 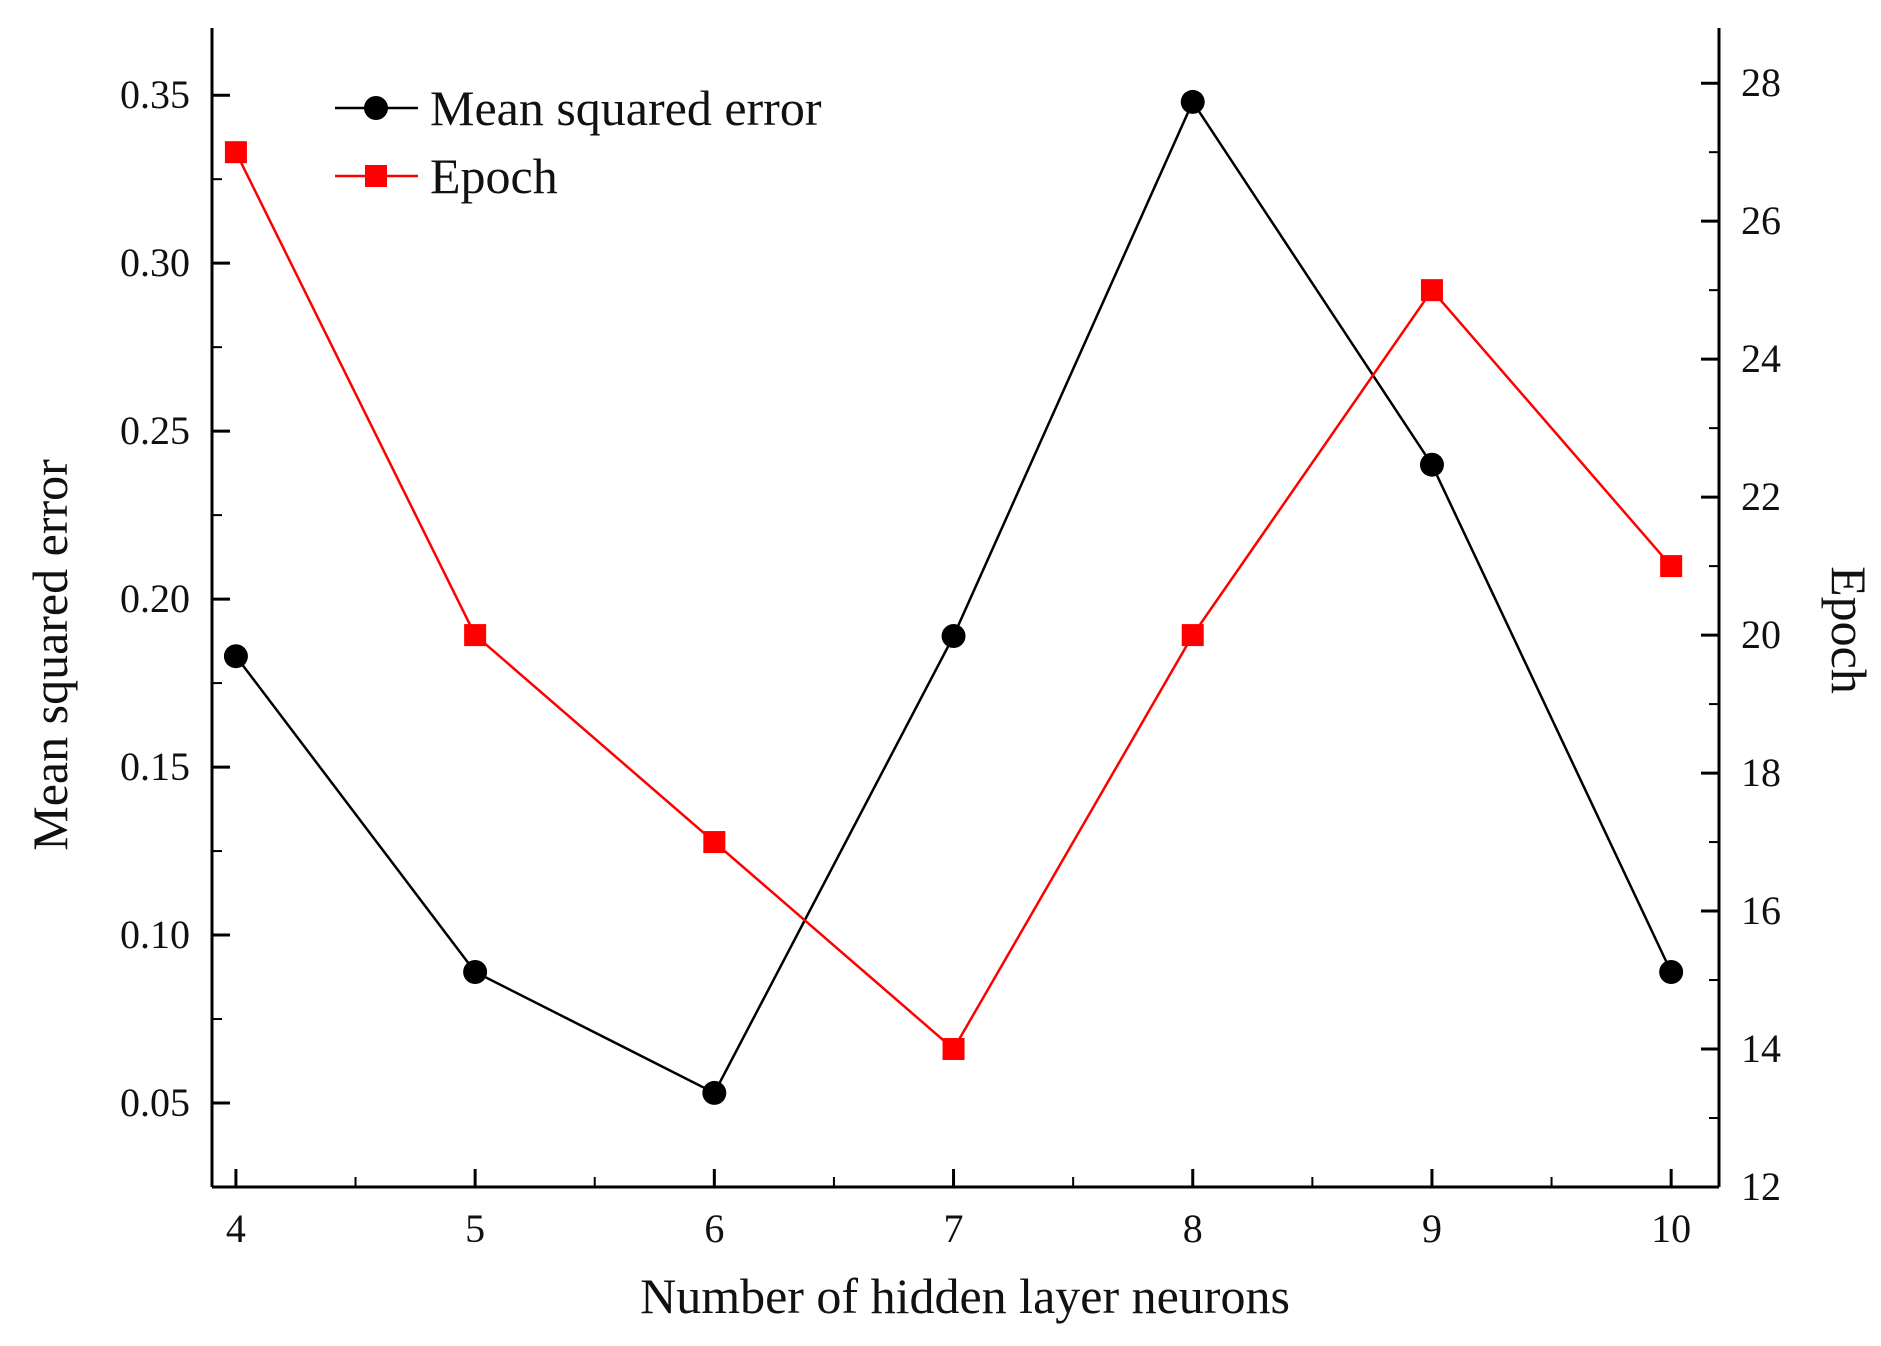 I want to click on y2-tick-label: 12, so click(x=1761, y=1186).